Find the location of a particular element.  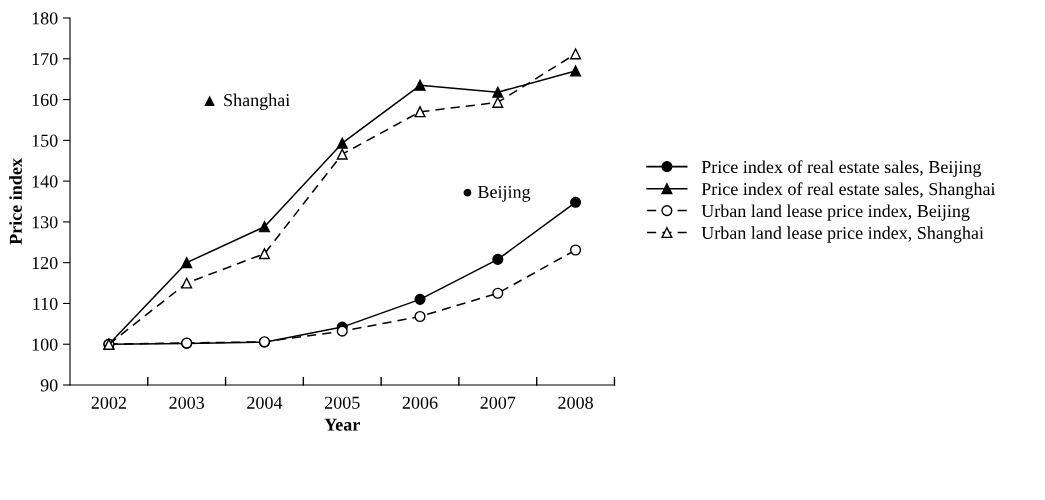

x-tick-label: 2006 is located at coordinates (420, 402).